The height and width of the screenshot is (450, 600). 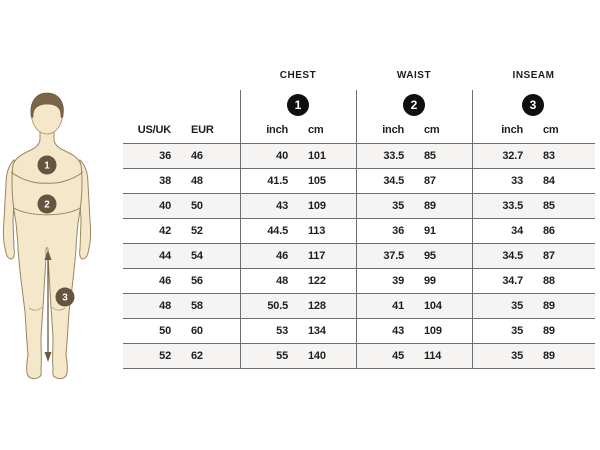 What do you see at coordinates (282, 331) in the screenshot?
I see `cell: 53` at bounding box center [282, 331].